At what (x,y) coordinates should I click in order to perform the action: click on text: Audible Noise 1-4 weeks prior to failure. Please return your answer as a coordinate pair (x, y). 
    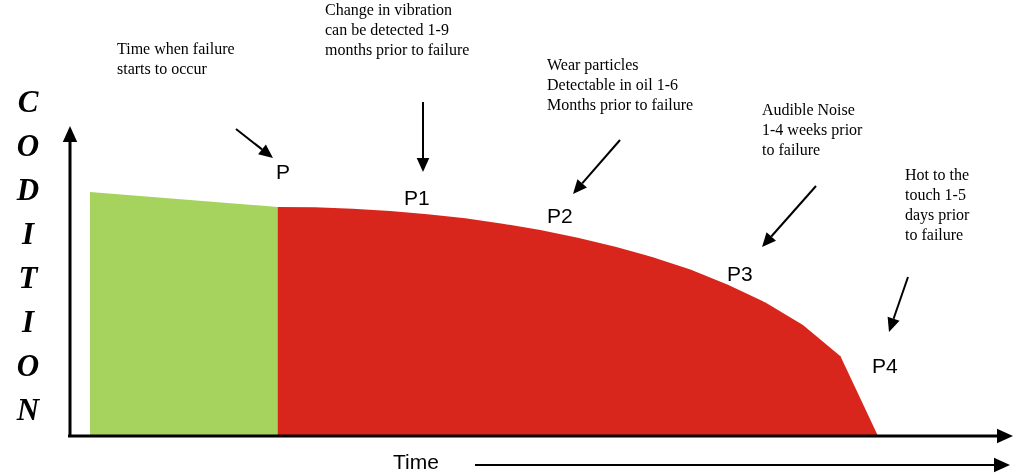
    Looking at the image, I should click on (812, 130).